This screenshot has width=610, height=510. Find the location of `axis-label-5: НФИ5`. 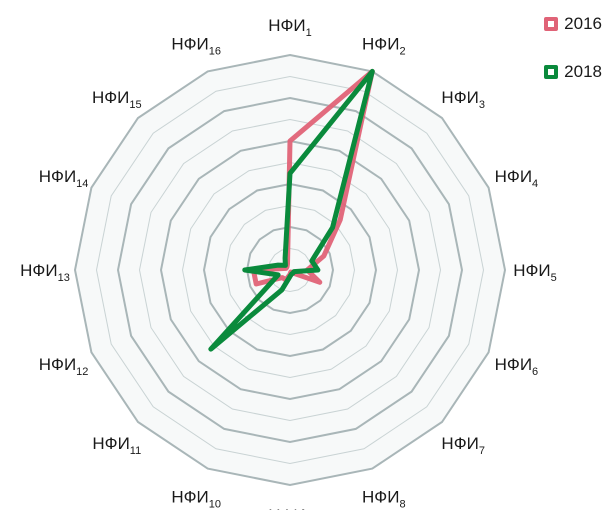

axis-label-5: НФИ5 is located at coordinates (535, 272).